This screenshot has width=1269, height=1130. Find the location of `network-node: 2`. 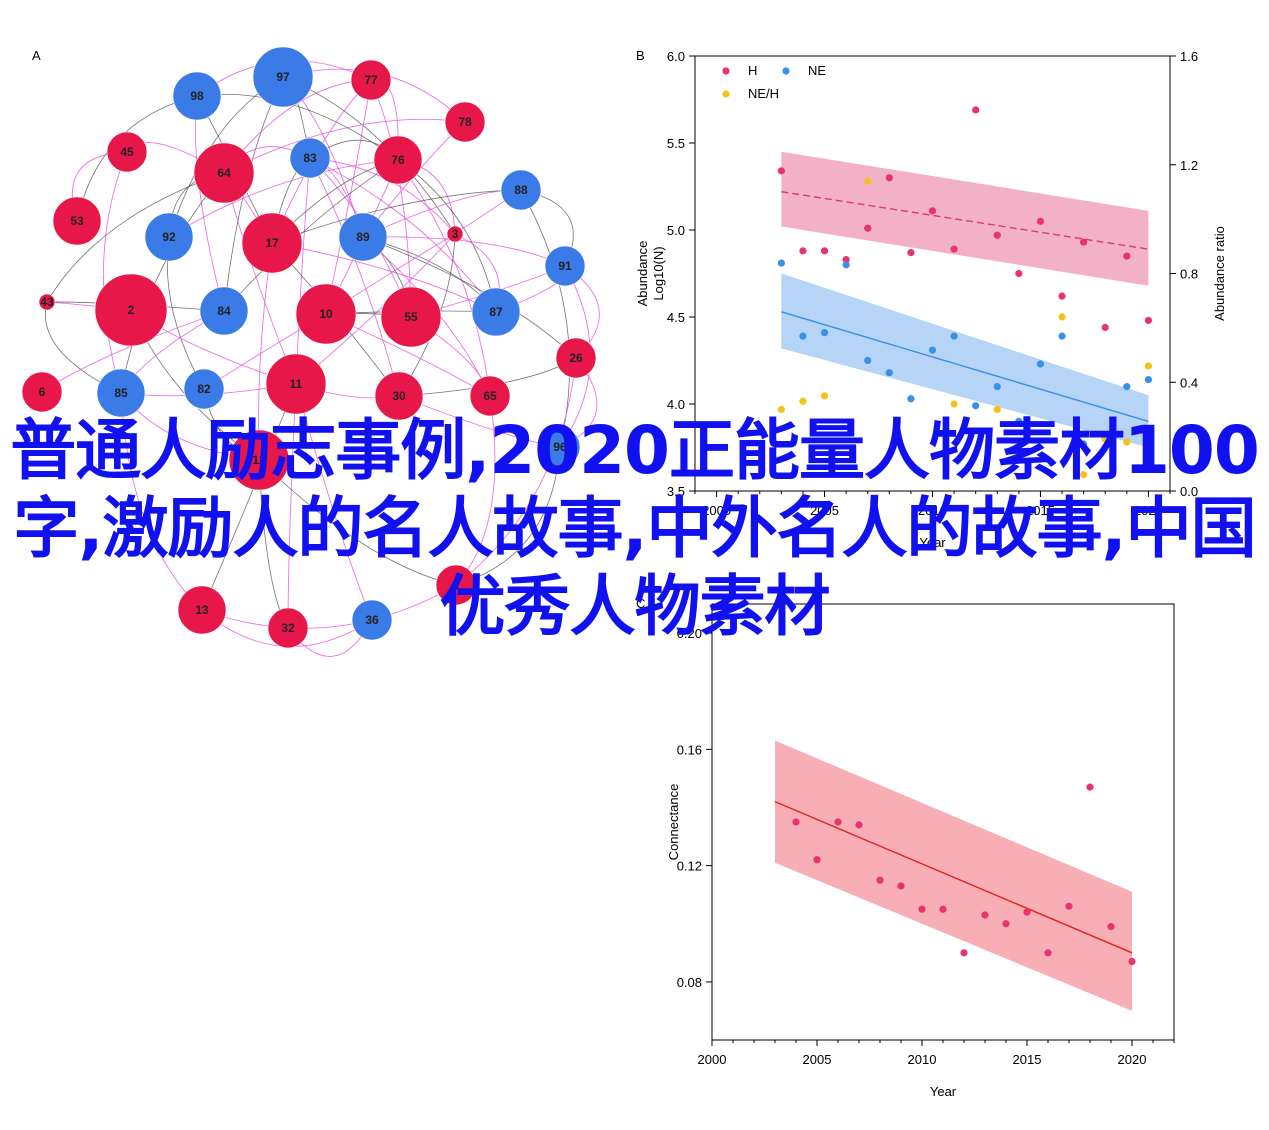

network-node: 2 is located at coordinates (131, 310).